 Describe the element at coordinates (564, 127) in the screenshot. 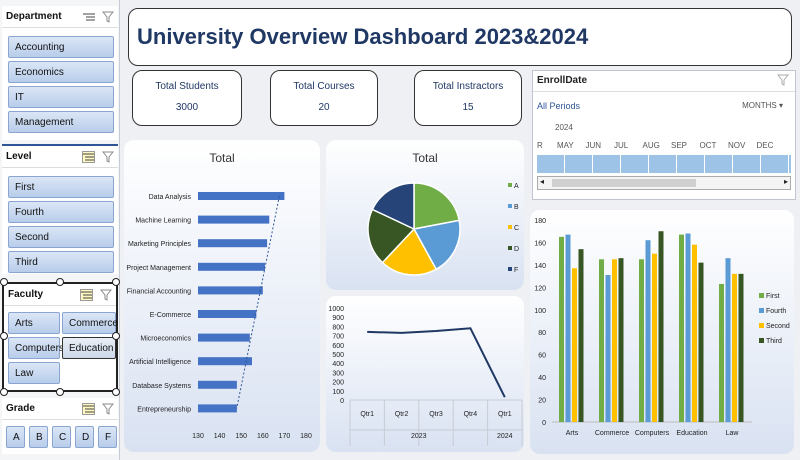

I see `timeline-year: 2024` at that location.